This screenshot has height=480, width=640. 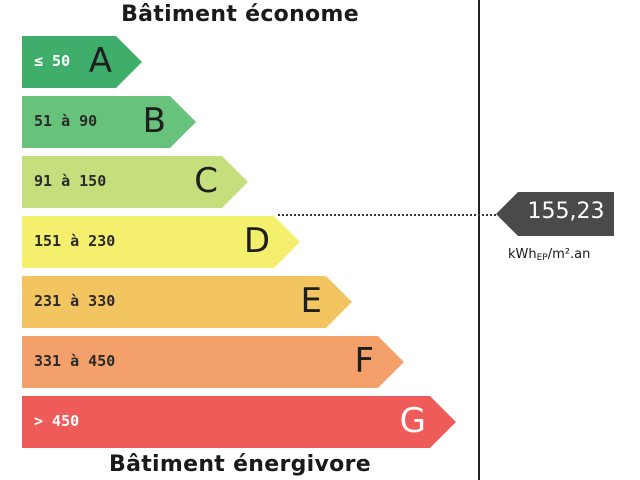 I want to click on class-range-g: > 450, so click(x=57, y=421).